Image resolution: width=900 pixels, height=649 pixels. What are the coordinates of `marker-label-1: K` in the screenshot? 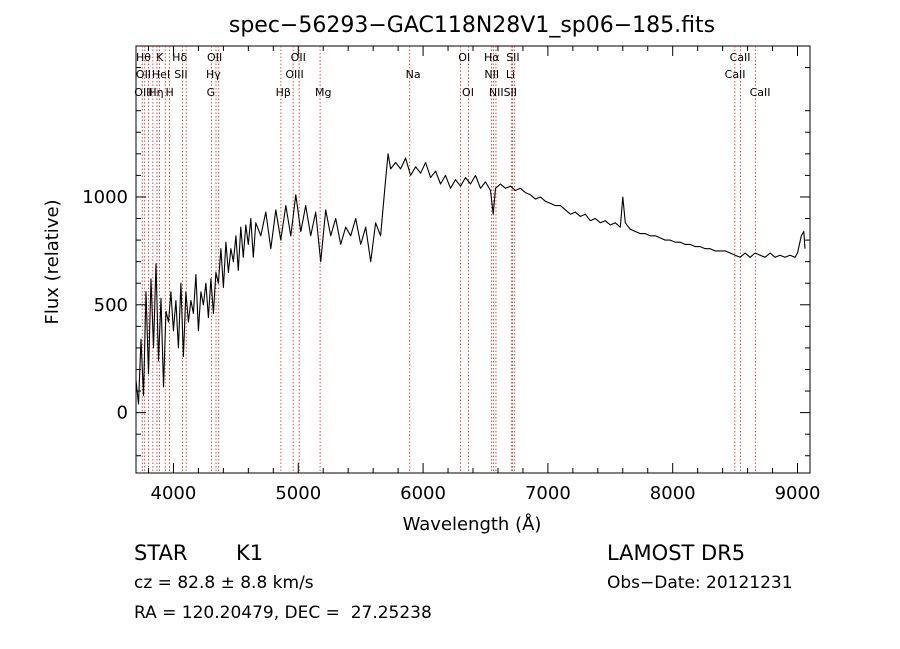 It's located at (160, 57).